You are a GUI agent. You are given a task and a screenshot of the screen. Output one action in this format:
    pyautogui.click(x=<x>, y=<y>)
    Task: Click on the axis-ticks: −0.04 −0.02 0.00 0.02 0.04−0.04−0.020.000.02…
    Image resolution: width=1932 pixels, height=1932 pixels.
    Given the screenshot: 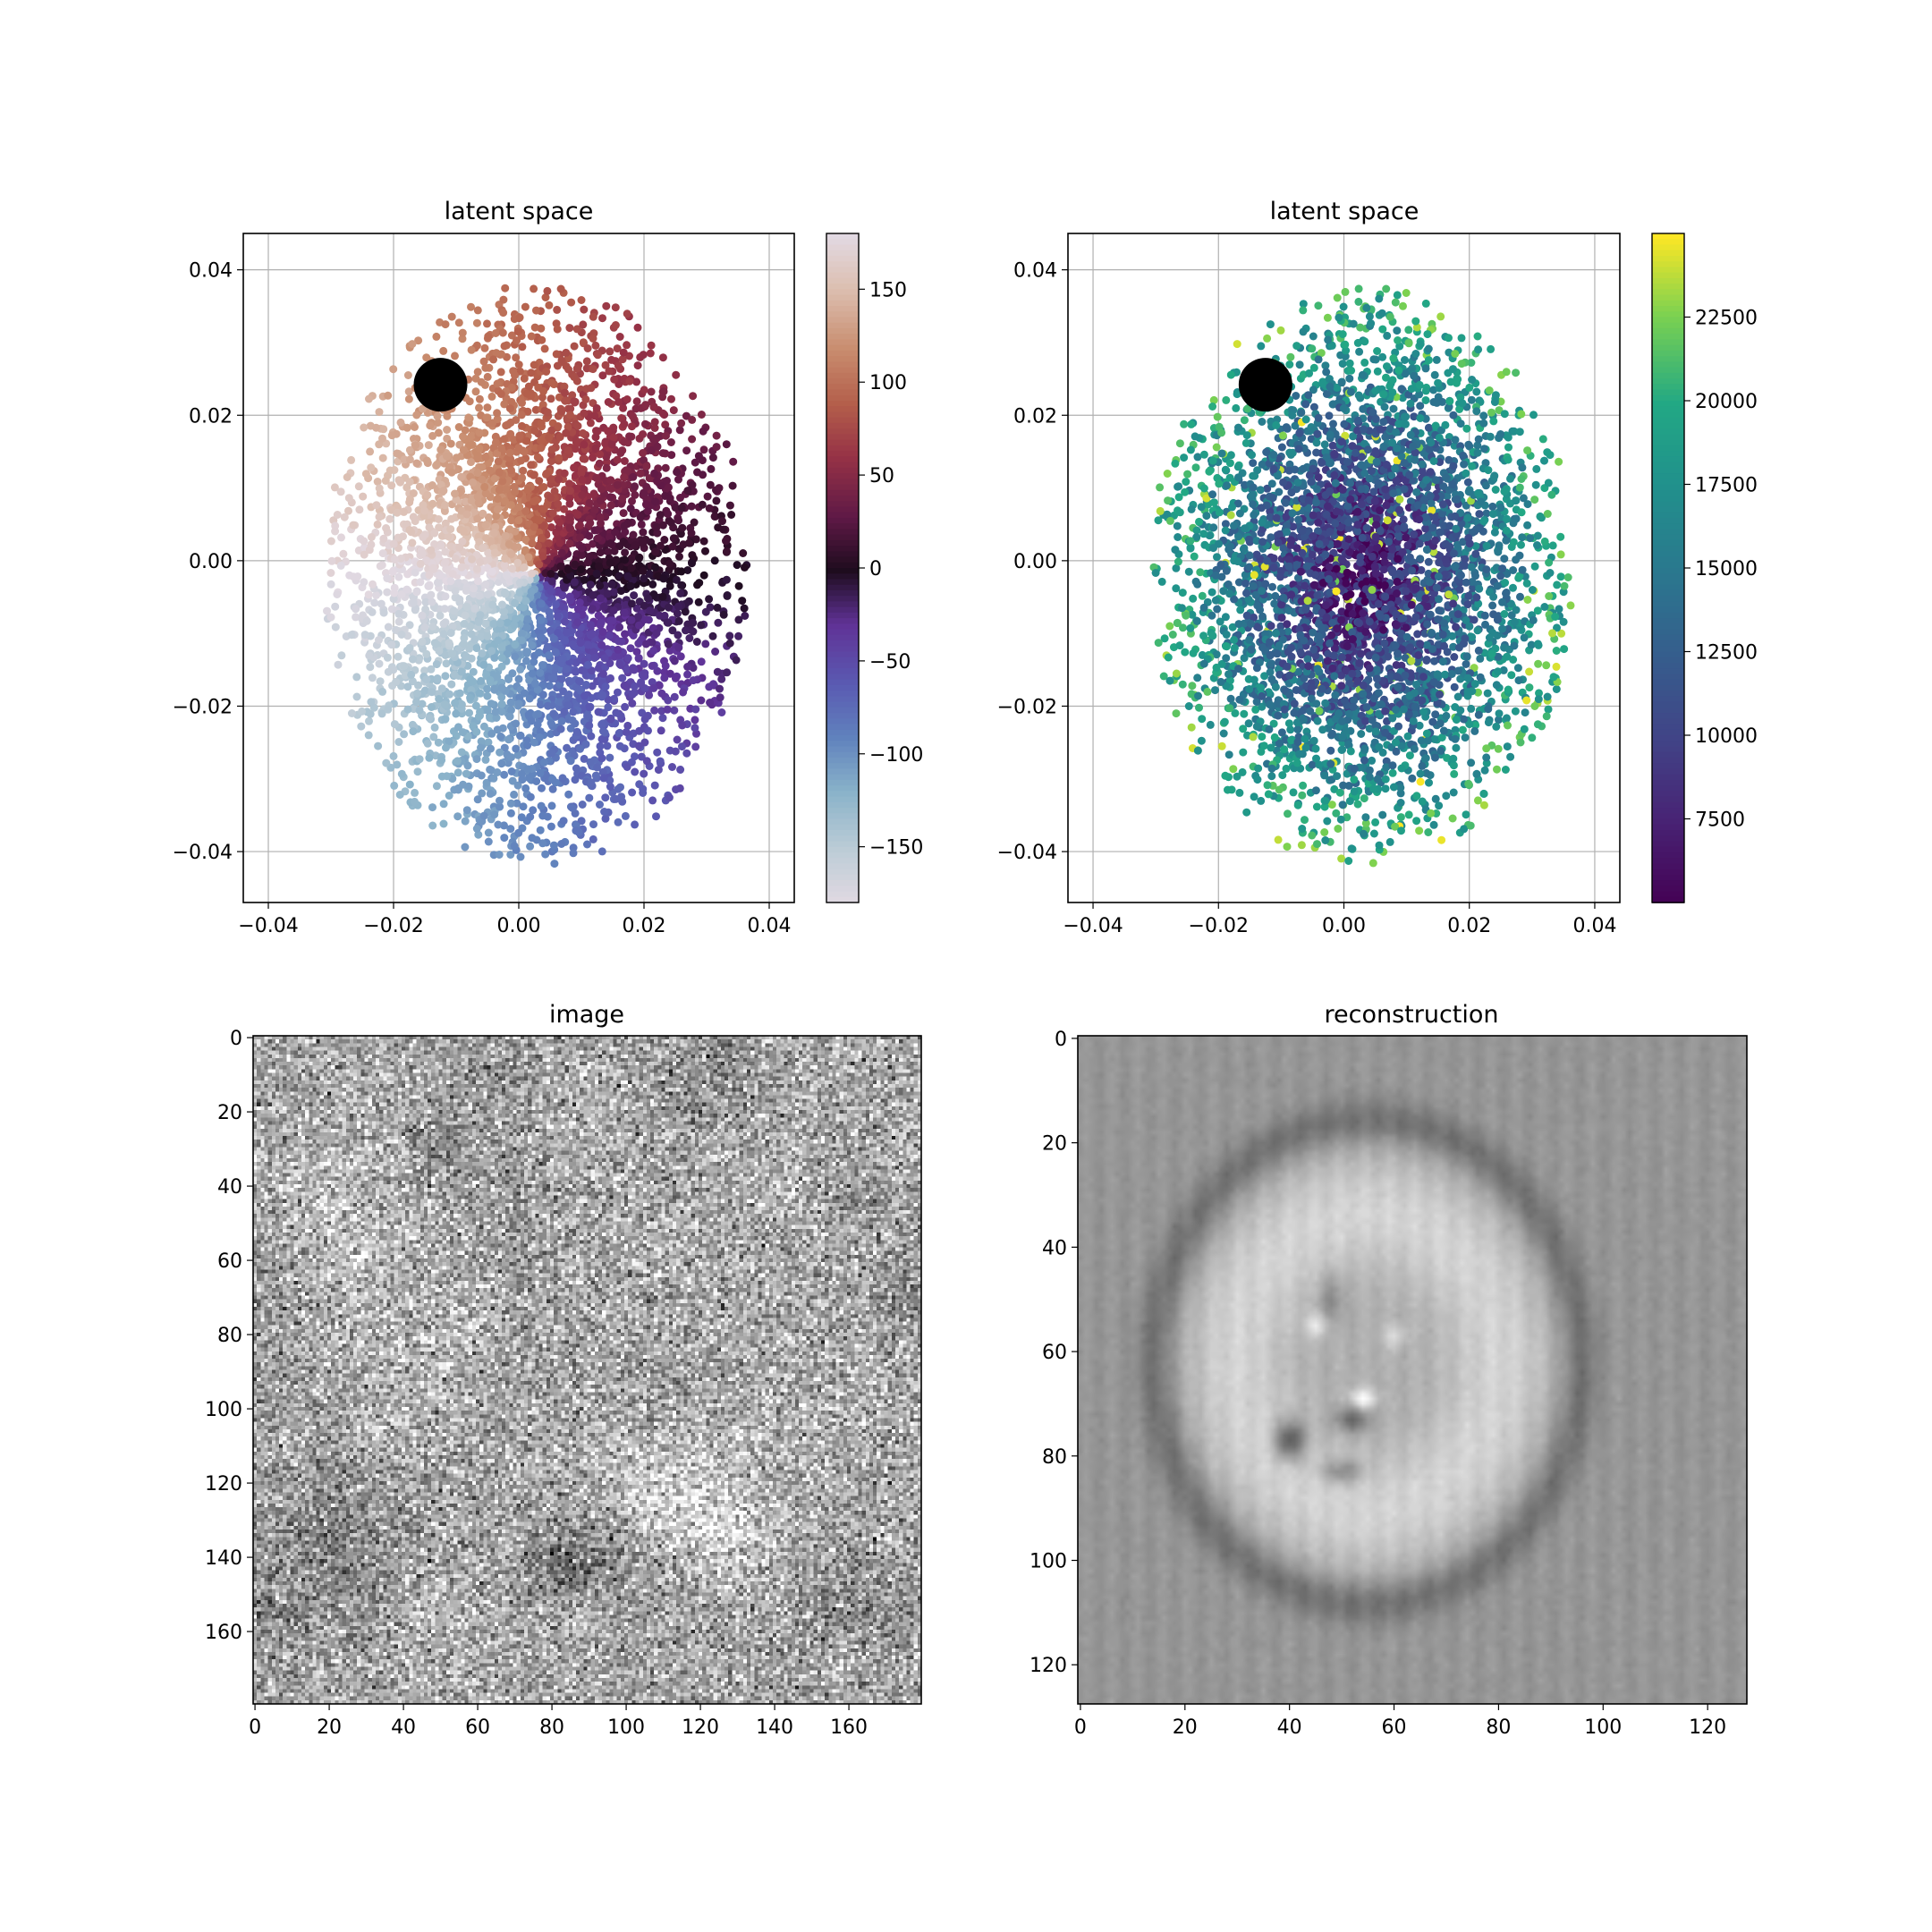 What is the action you would take?
    pyautogui.click(x=482, y=598)
    